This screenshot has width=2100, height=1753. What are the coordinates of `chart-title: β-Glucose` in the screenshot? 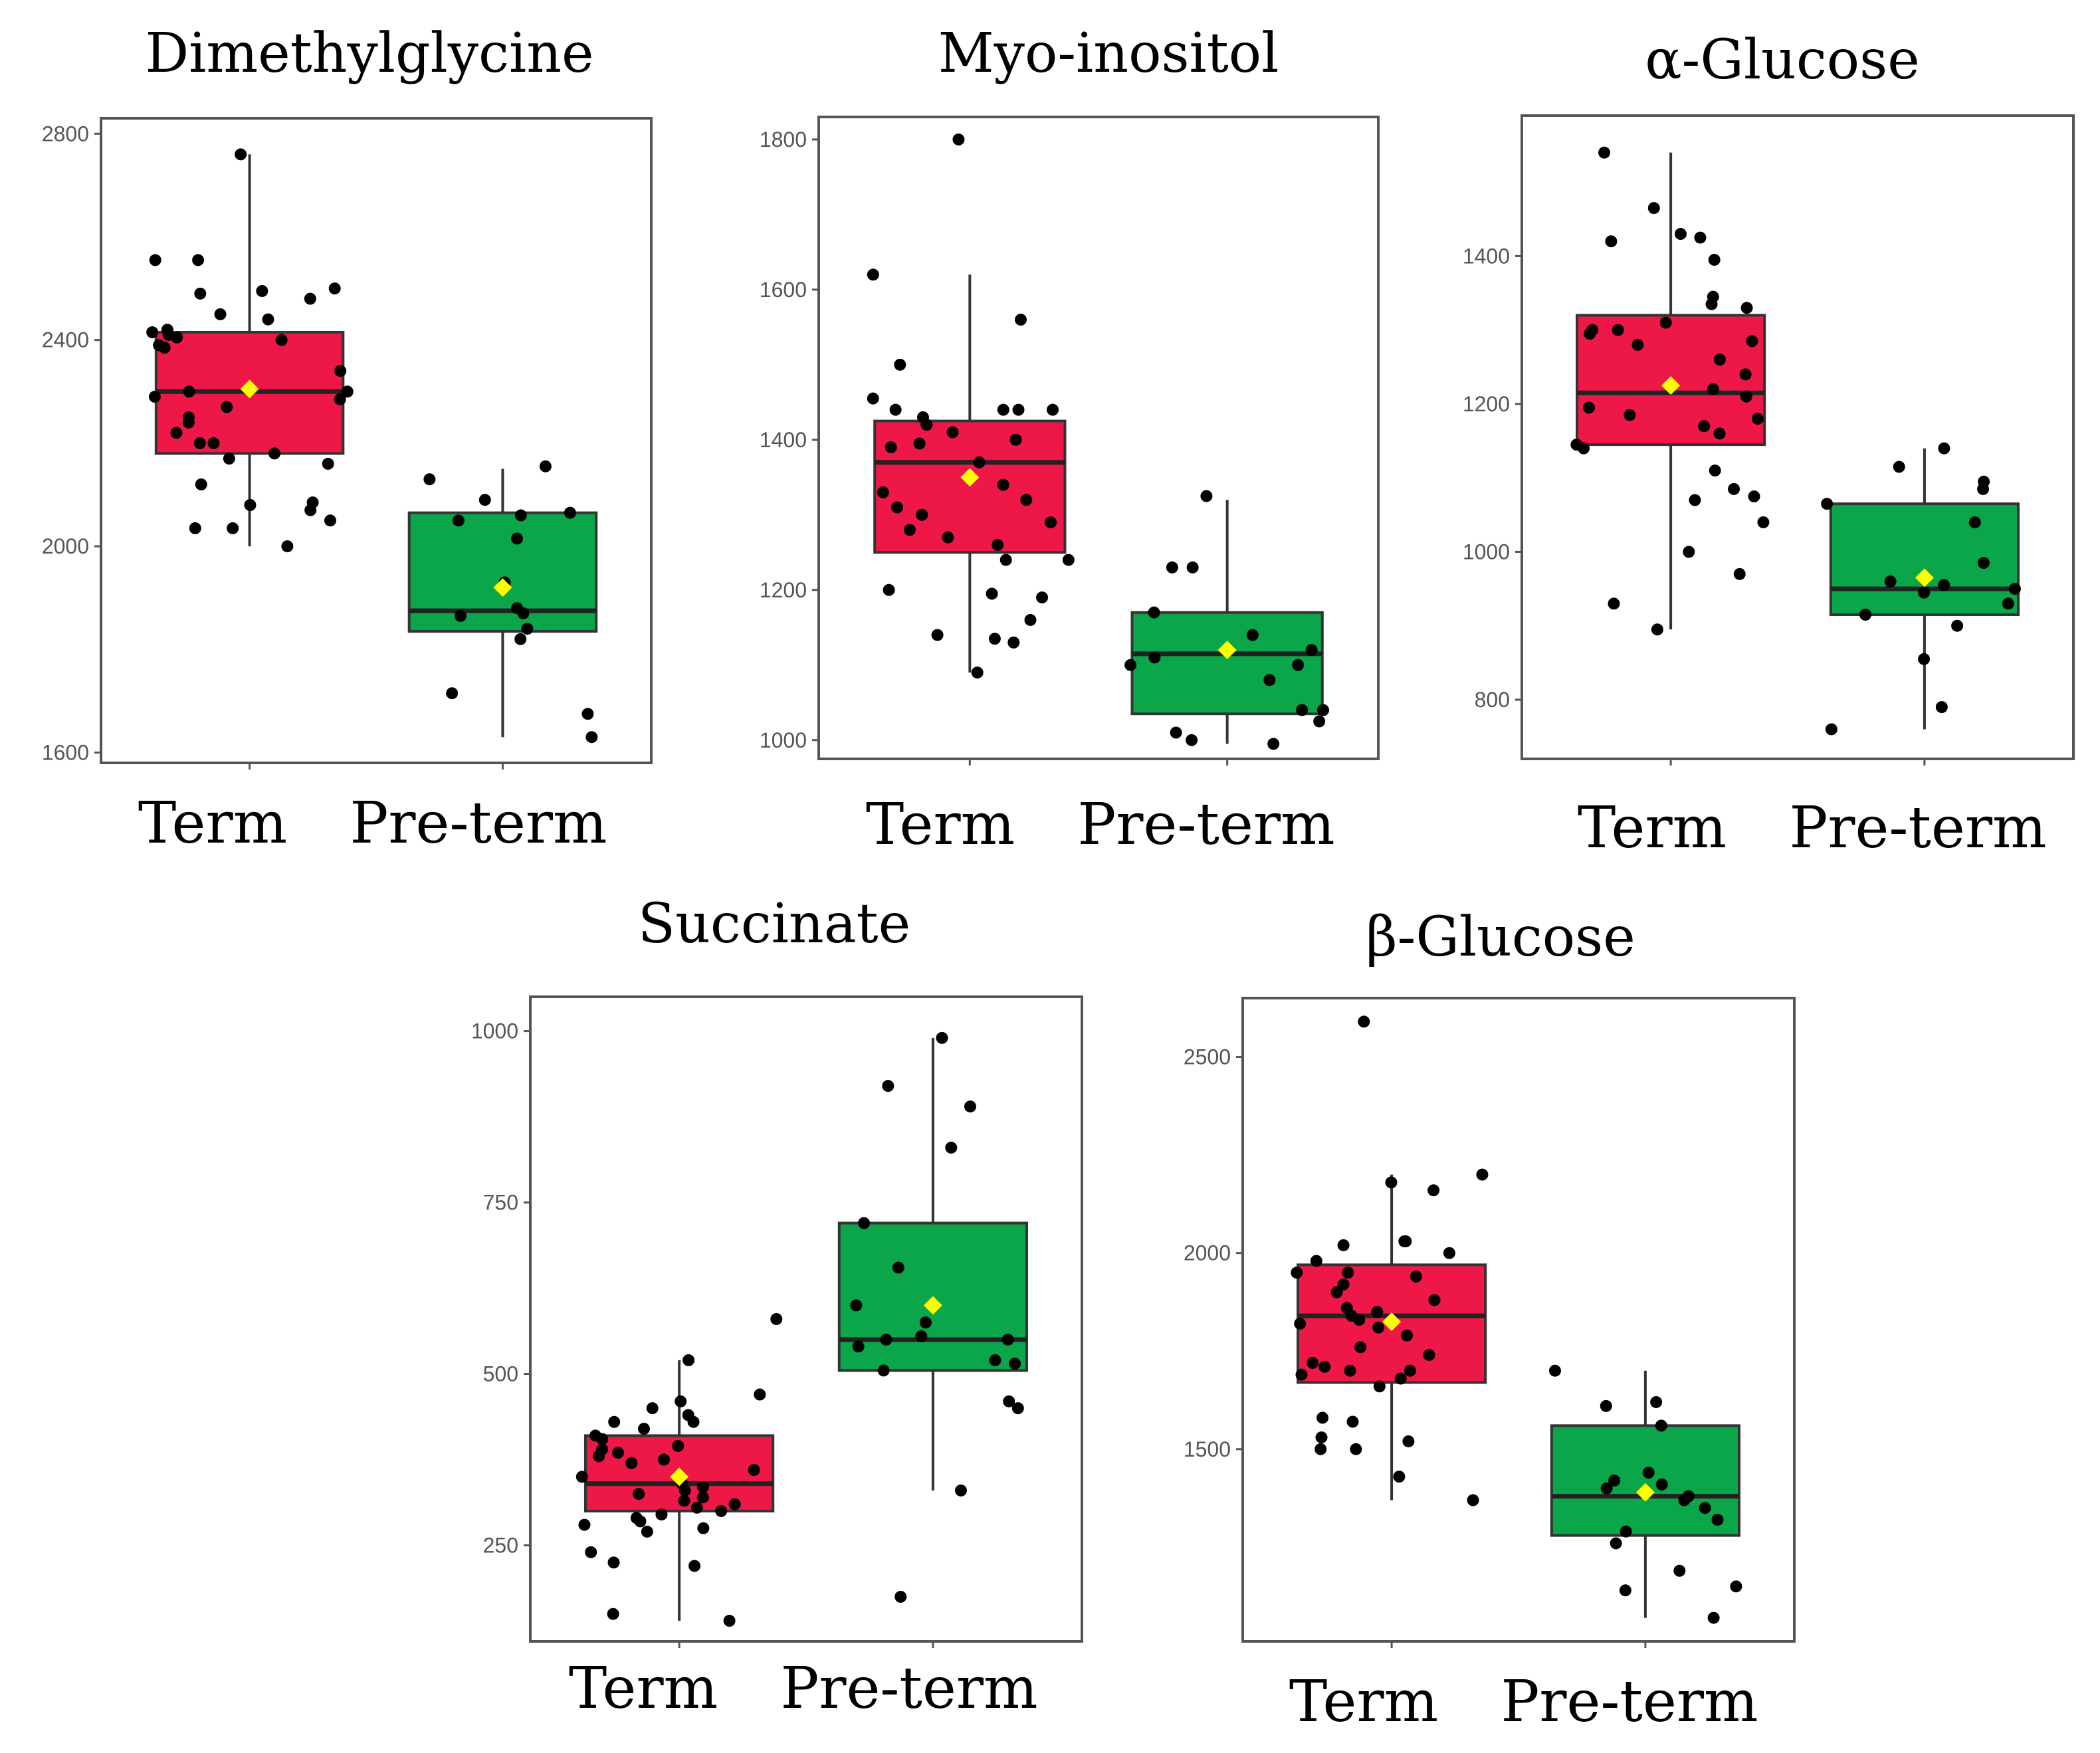 It's located at (1500, 937).